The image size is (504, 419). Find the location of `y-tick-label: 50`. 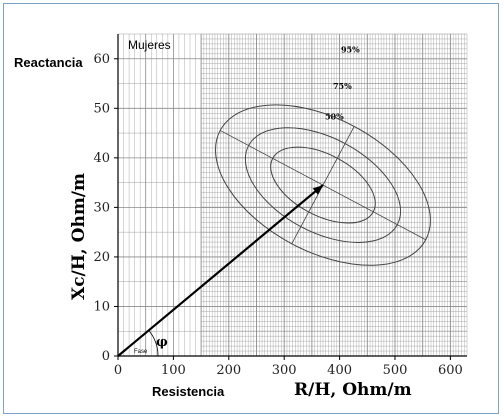

y-tick-label: 50 is located at coordinates (101, 108).